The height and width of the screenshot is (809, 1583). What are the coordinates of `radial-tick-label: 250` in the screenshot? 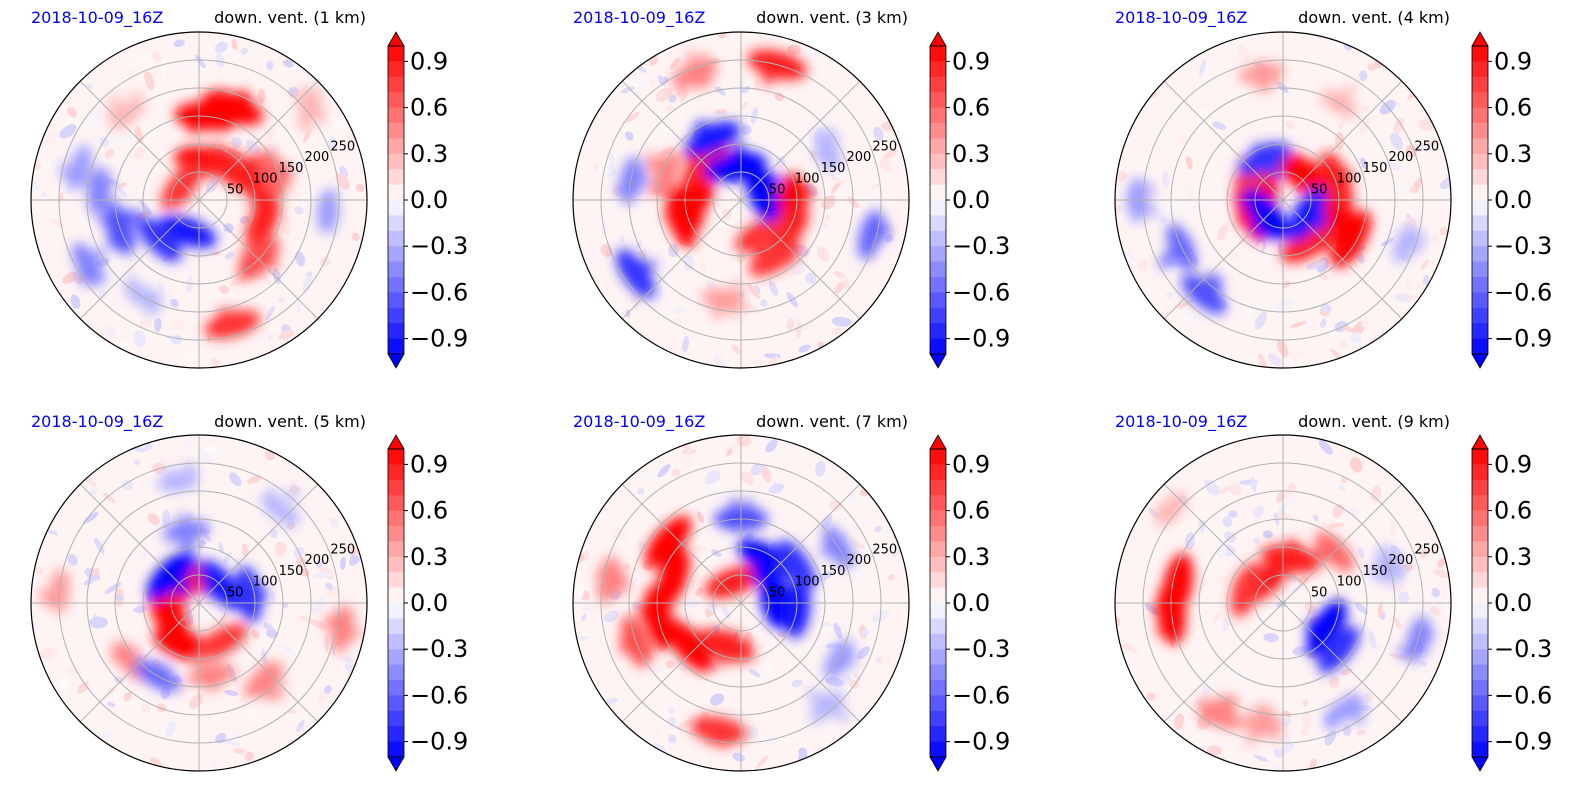 It's located at (884, 549).